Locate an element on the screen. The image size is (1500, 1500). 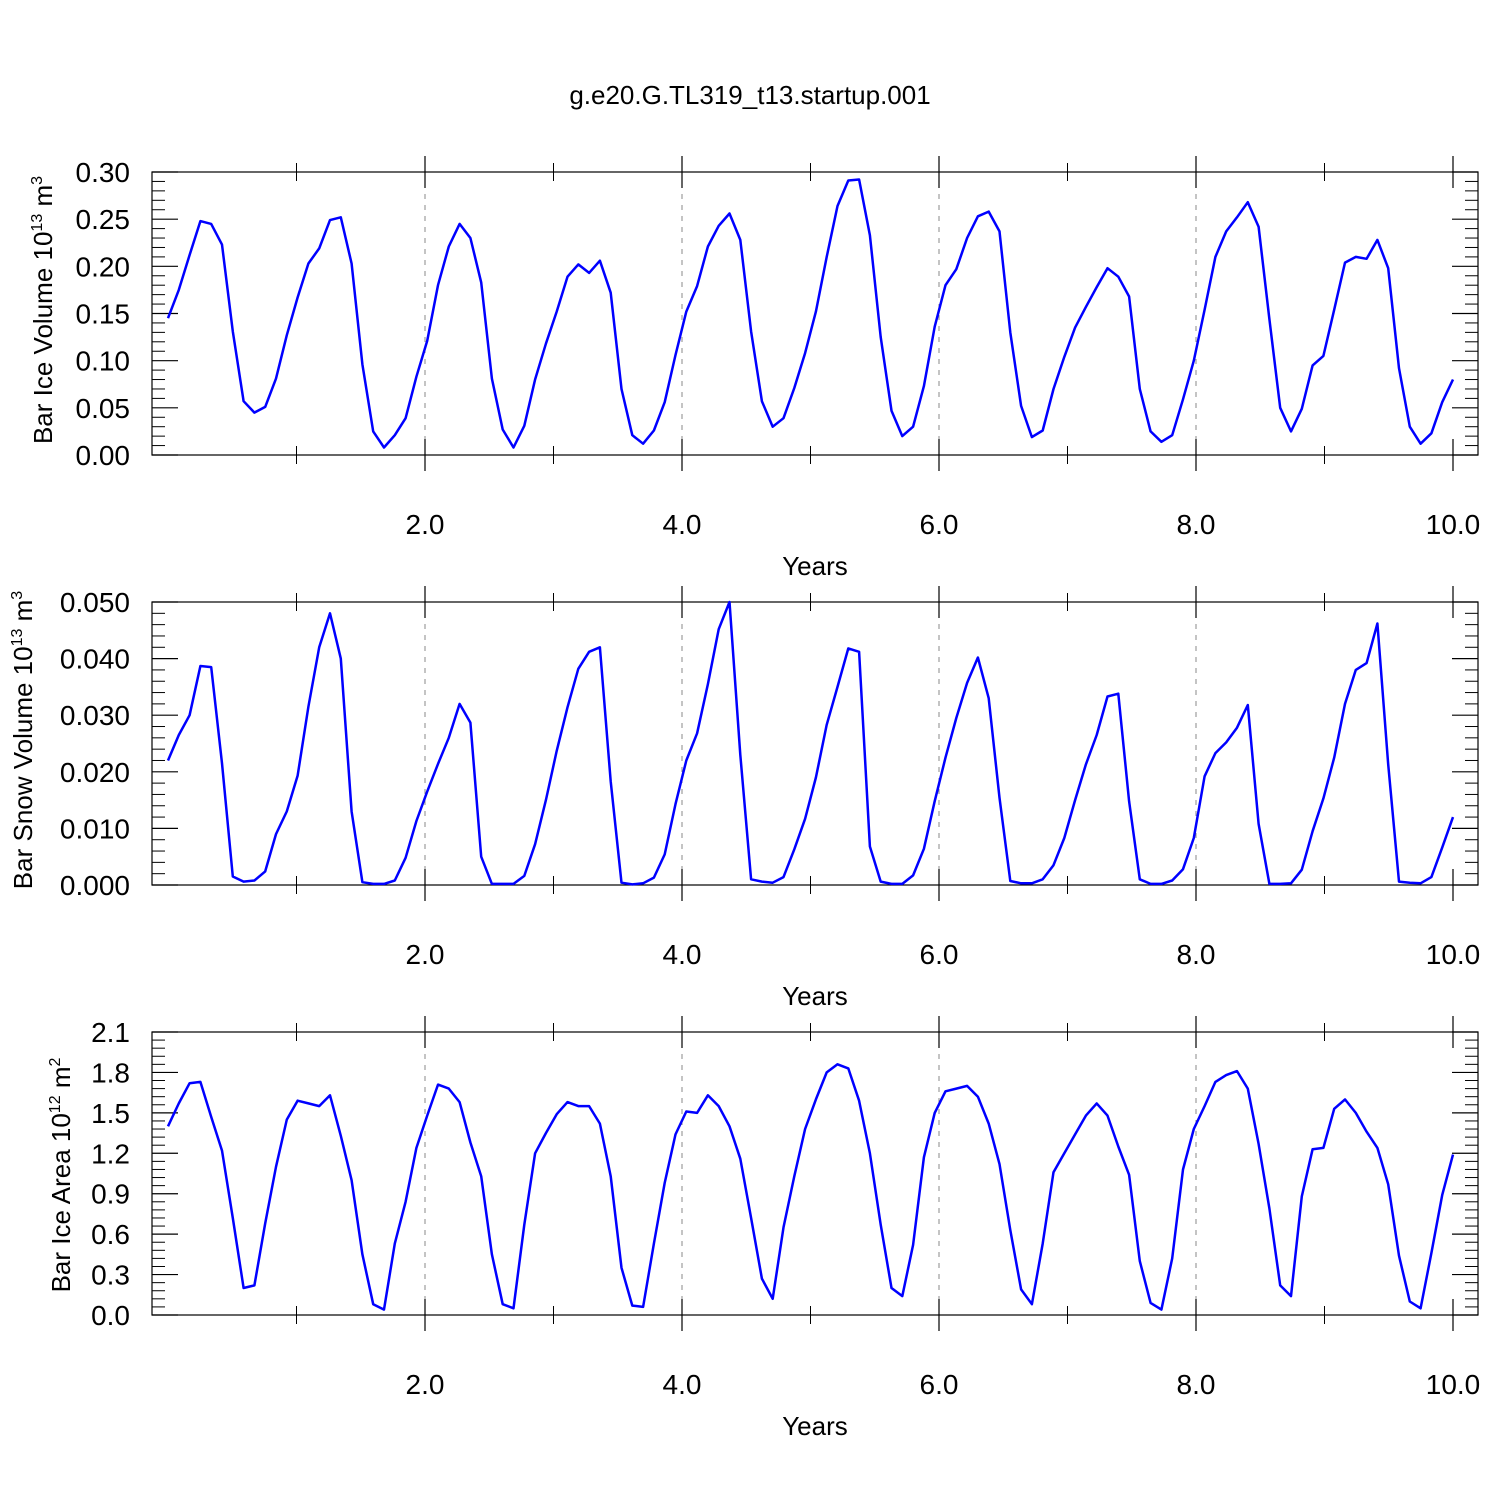
y-tick-label: 0.010 is located at coordinates (95, 828).